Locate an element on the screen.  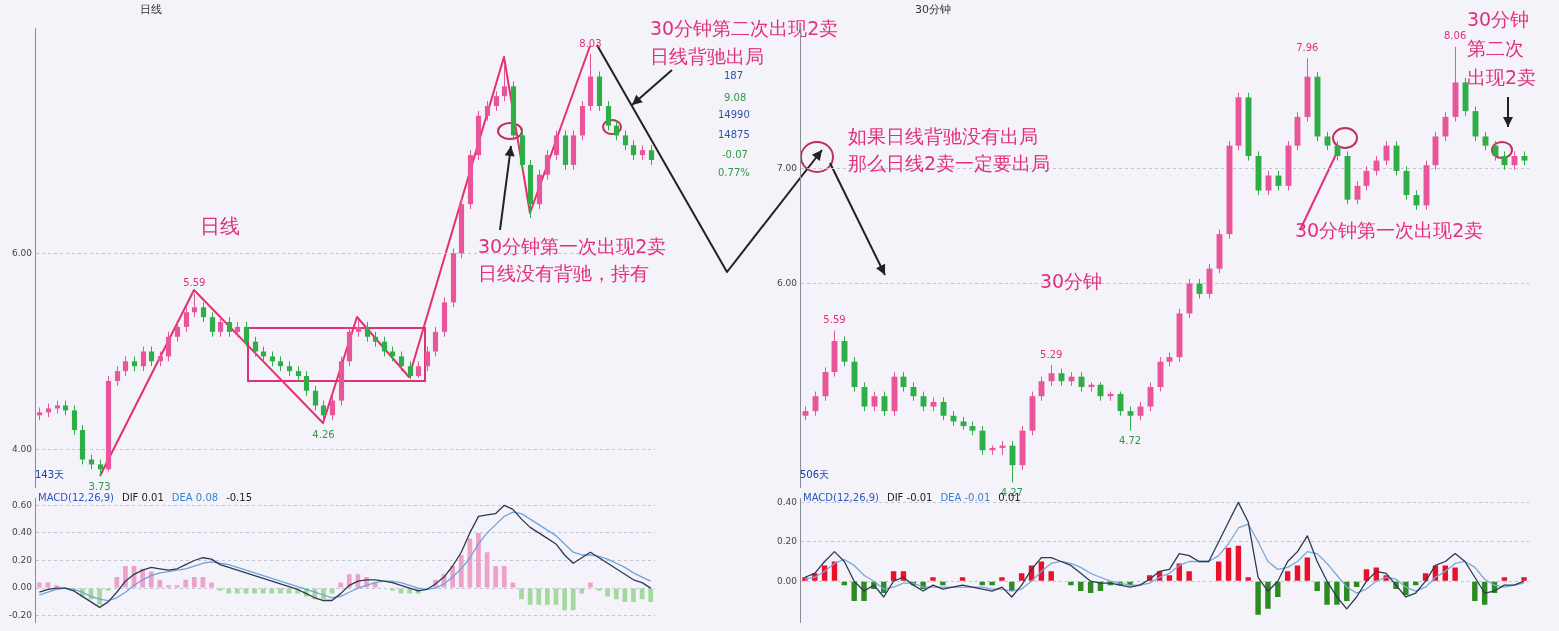
annotation: 日线没有背驰，持有 is located at coordinates (563, 273).